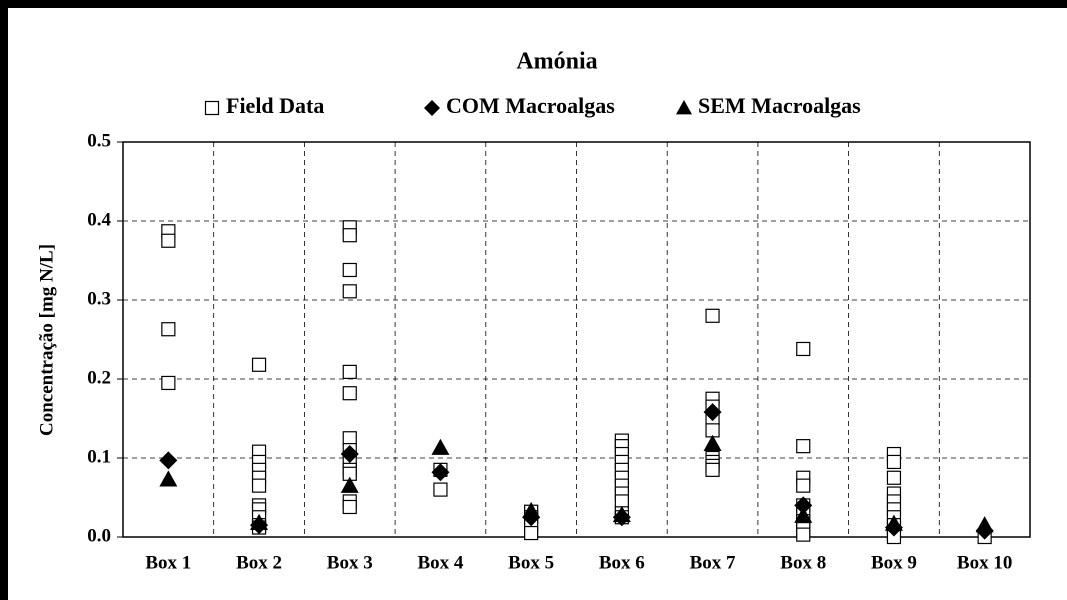  I want to click on legend-label: Field Data, so click(275, 105).